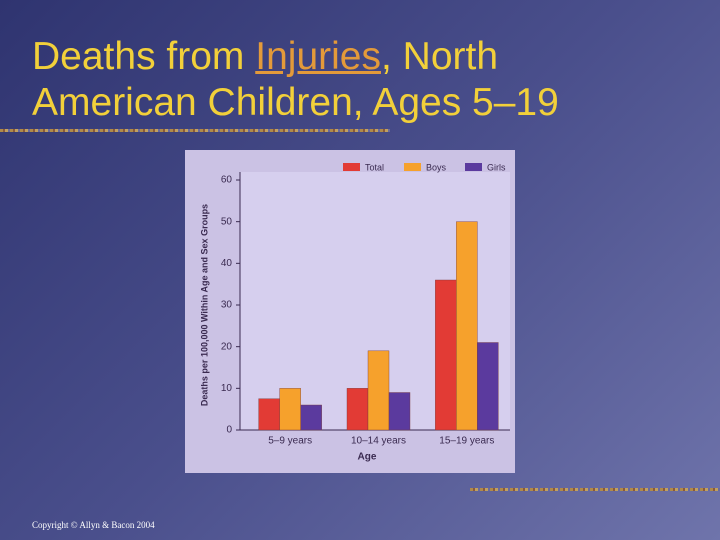 The image size is (720, 540). What do you see at coordinates (227, 305) in the screenshot?
I see `y-tick-label: 30` at bounding box center [227, 305].